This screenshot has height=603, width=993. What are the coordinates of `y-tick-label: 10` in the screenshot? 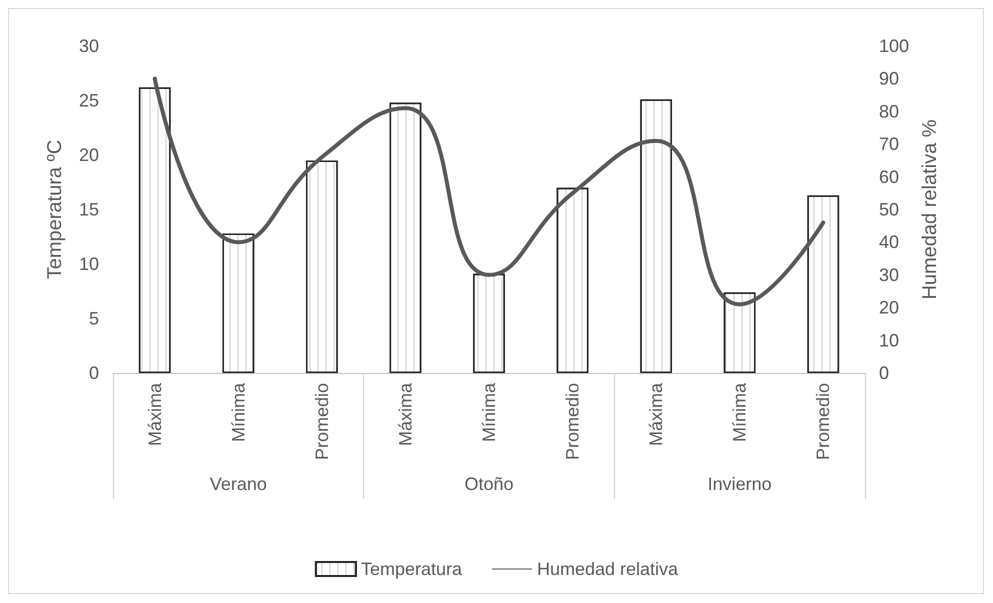 It's located at (88, 264).